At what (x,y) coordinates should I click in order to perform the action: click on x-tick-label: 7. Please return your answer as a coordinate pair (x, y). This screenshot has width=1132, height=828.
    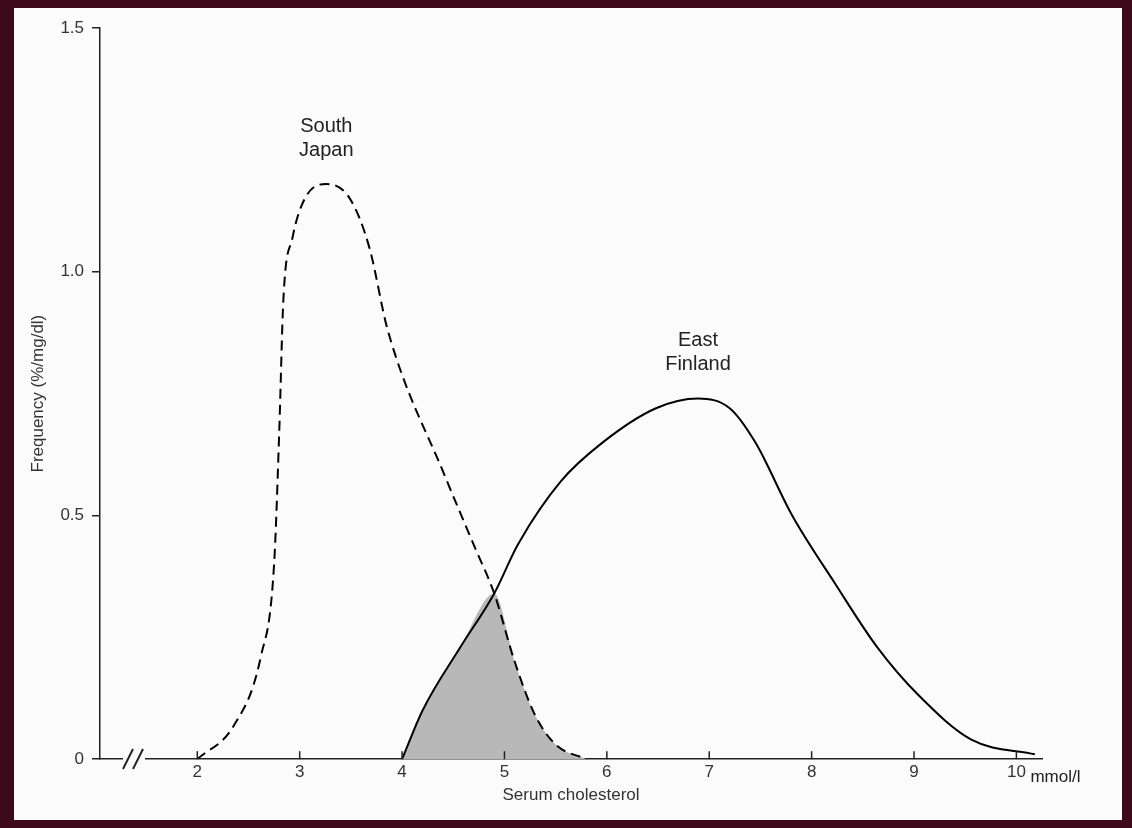
    Looking at the image, I should click on (709, 772).